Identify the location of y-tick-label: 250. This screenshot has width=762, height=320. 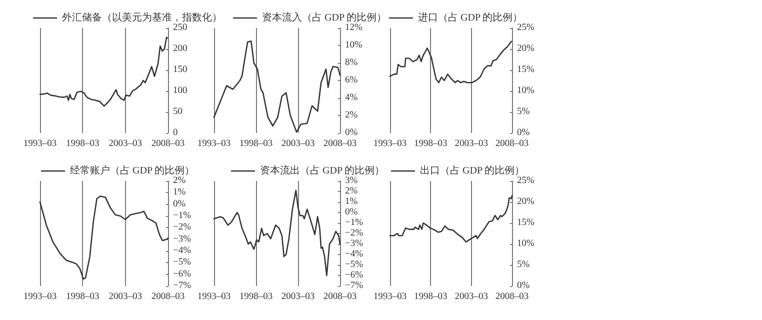
(180, 28).